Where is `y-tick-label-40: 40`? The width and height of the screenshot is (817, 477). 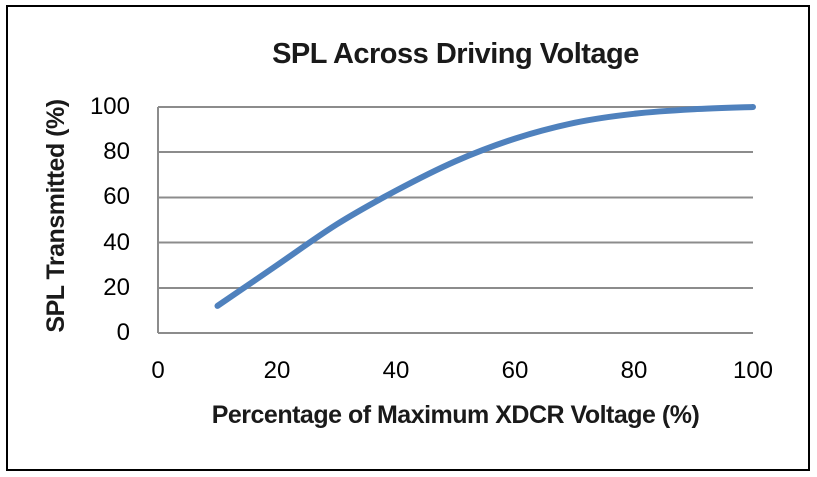
y-tick-label-40: 40 is located at coordinates (116, 242).